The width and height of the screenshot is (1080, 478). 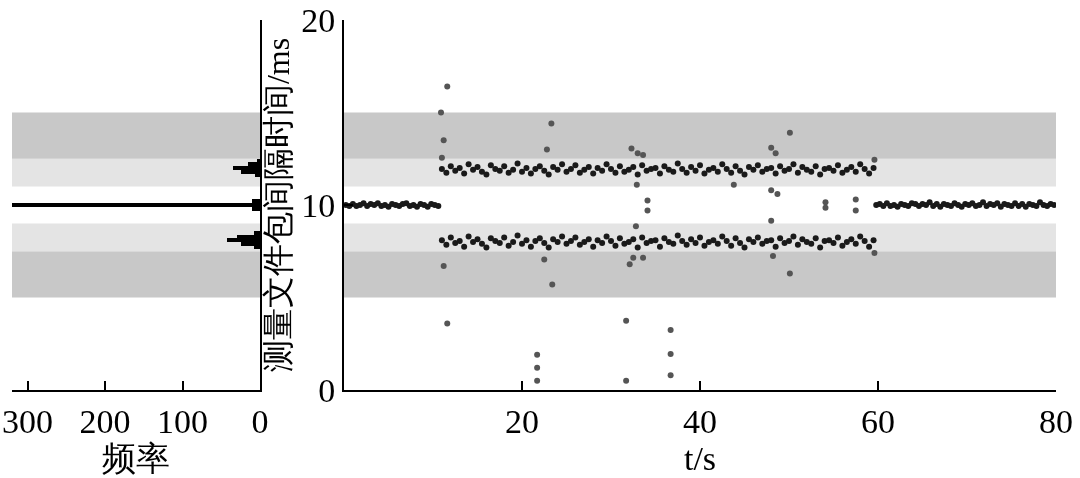 I want to click on x-tick-label: 60, so click(x=878, y=421).